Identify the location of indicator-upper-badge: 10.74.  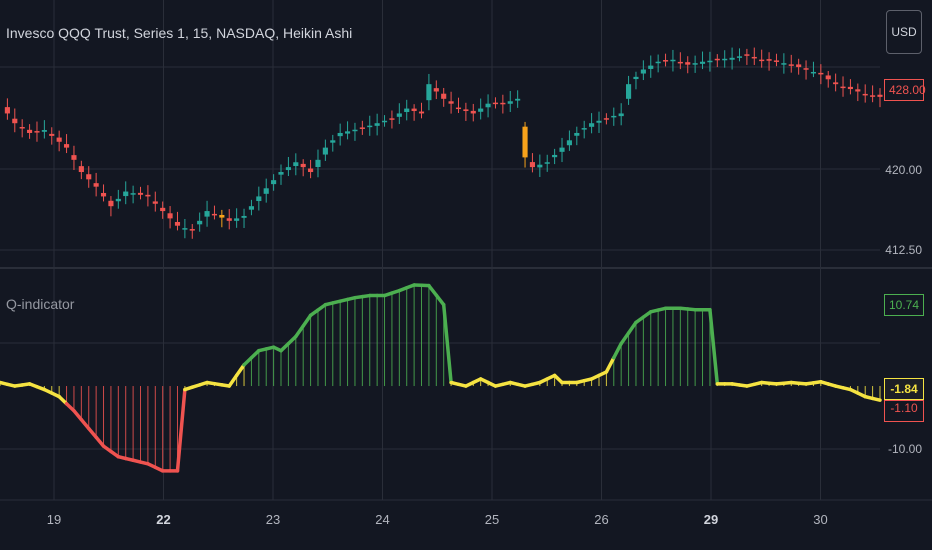
(904, 305).